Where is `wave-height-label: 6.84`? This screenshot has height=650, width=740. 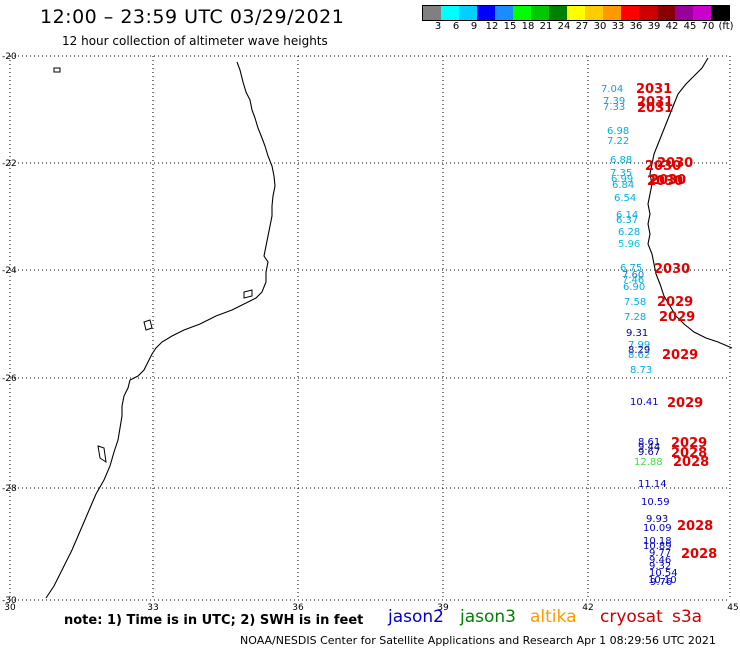
wave-height-label: 6.84 is located at coordinates (623, 185).